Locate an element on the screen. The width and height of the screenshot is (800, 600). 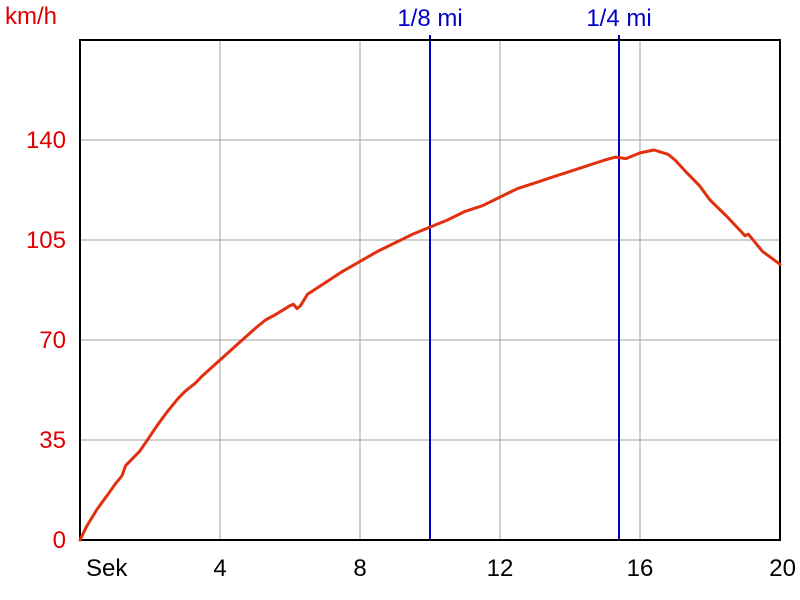
y-axis-label: km/h is located at coordinates (31, 16).